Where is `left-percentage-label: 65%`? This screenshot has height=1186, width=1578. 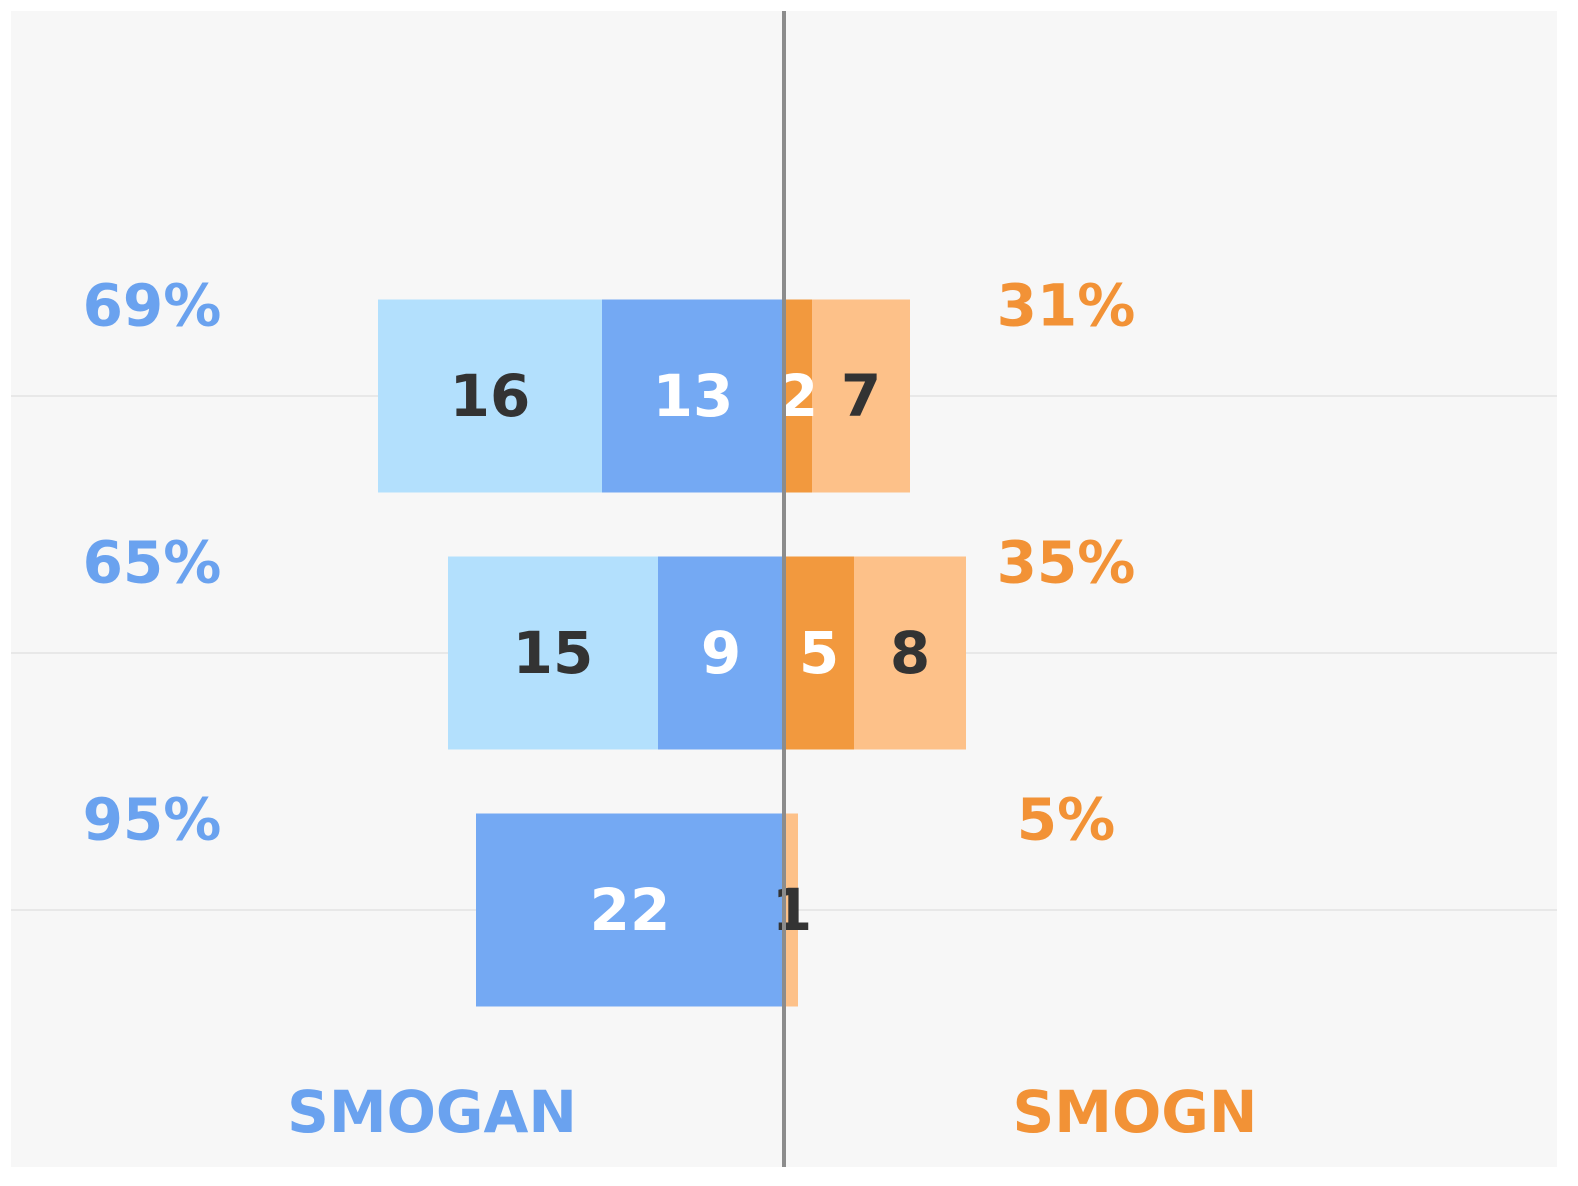 left-percentage-label: 65% is located at coordinates (152, 563).